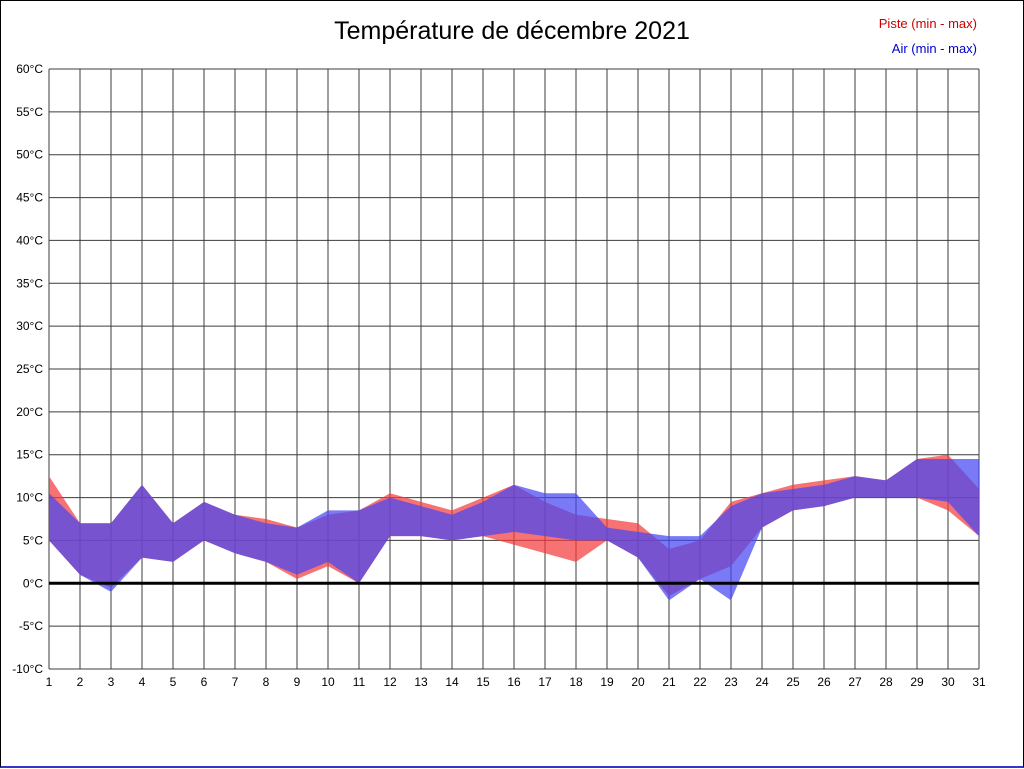 Image resolution: width=1024 pixels, height=769 pixels. I want to click on svg-text: 60°C, so click(29, 69).